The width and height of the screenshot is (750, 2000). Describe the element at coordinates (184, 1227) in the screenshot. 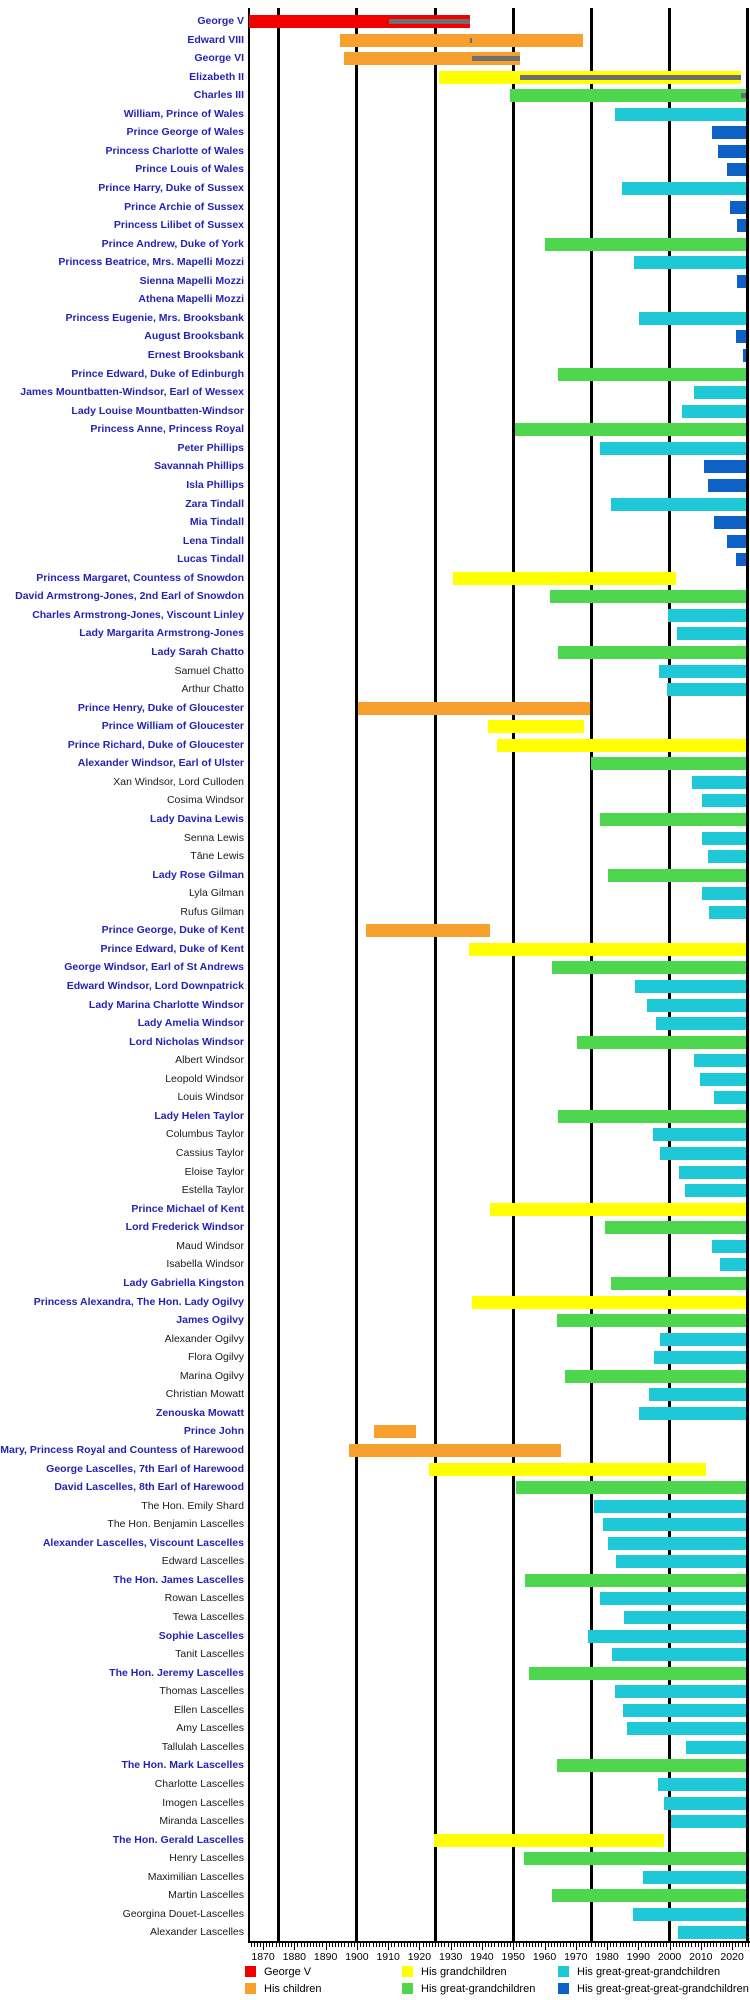

I see `person-label: Lord Frederick Windsor` at that location.